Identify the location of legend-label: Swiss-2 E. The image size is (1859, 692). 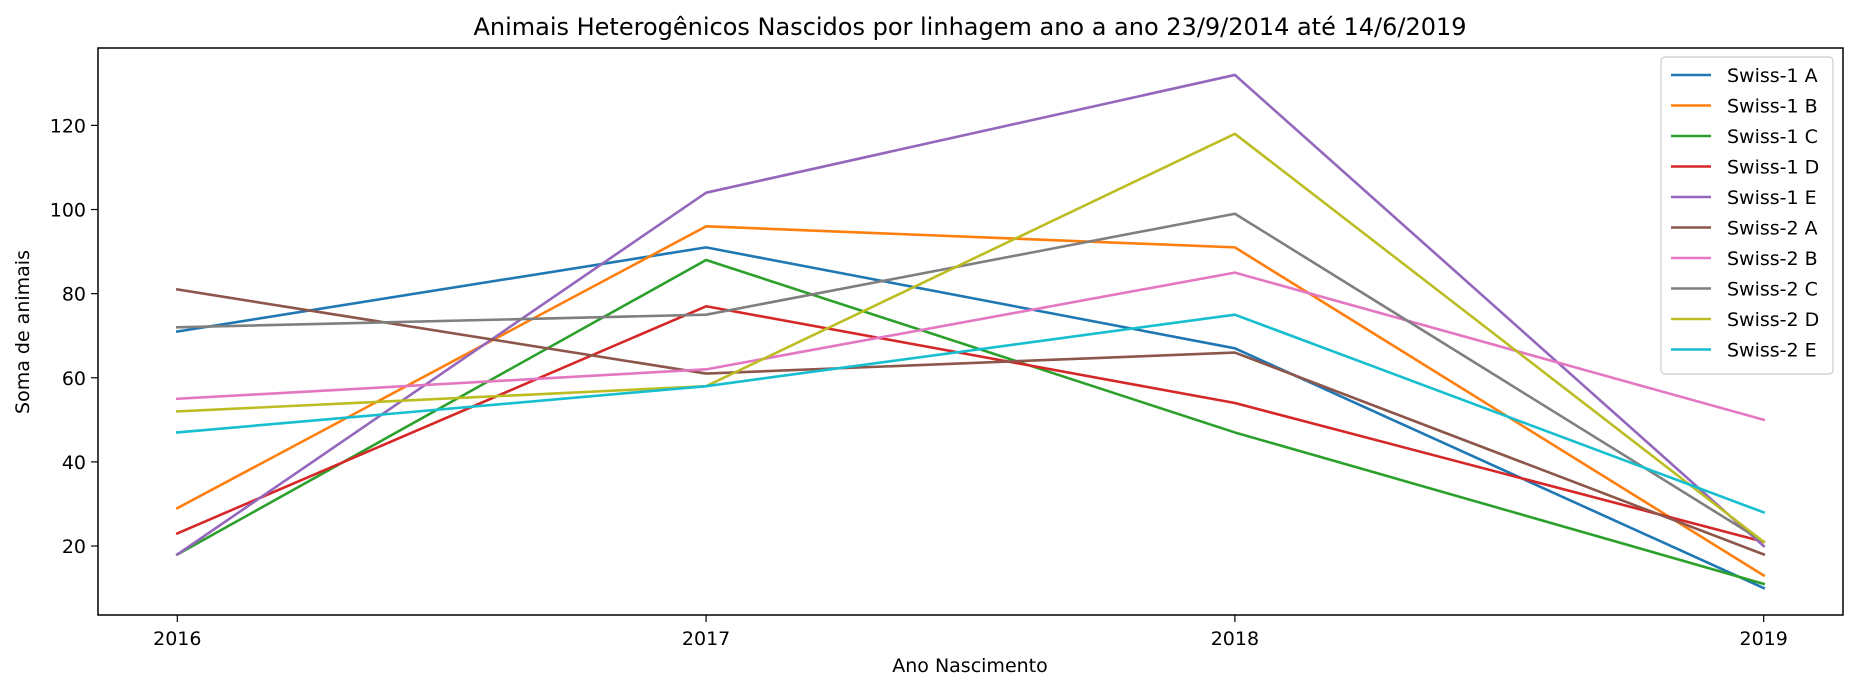
(1772, 351).